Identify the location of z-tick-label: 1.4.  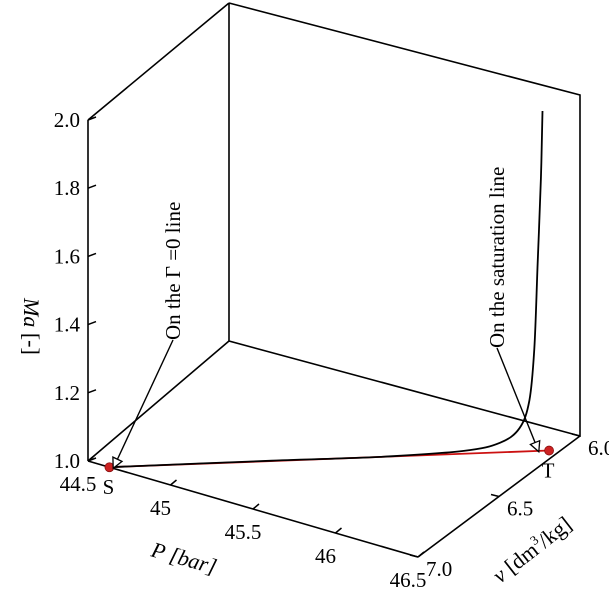
(67, 325).